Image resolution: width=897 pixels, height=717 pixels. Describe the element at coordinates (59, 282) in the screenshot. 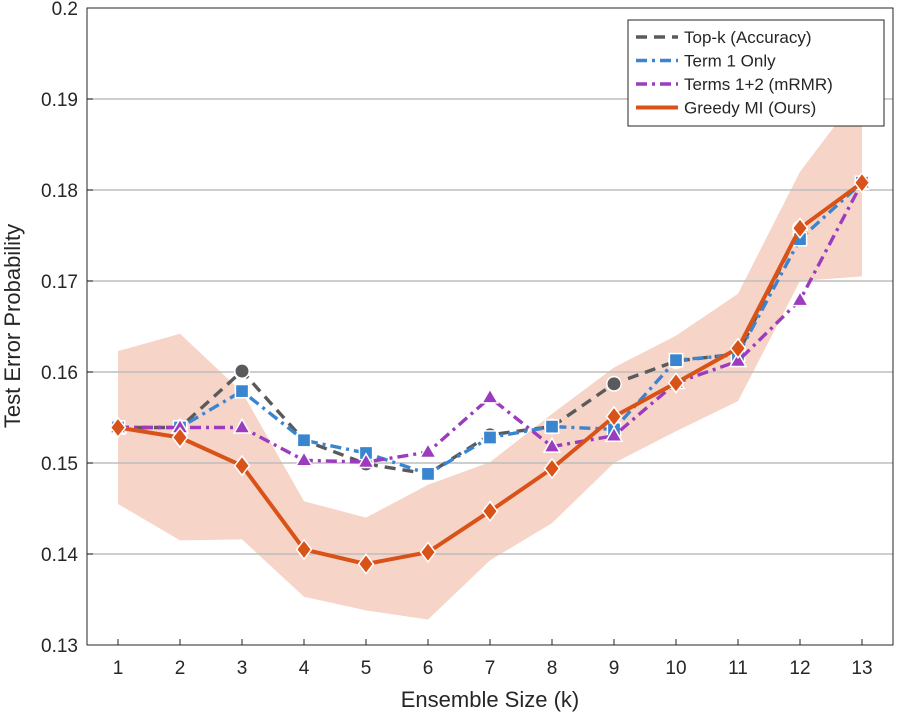

I see `y-tick-label: 0.17` at that location.